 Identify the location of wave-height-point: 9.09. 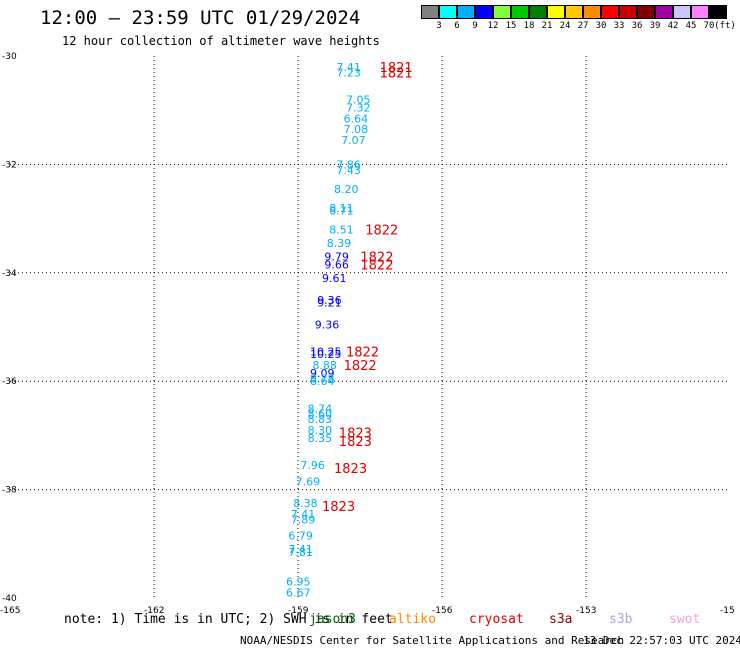
(322, 373).